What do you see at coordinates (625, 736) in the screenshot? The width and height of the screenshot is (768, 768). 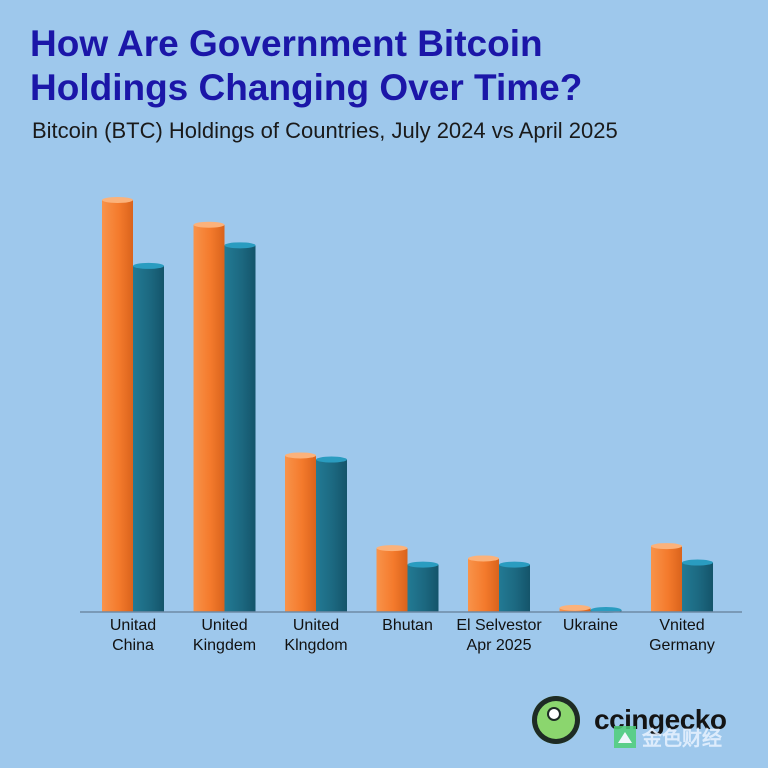 I see `triangle-icon` at bounding box center [625, 736].